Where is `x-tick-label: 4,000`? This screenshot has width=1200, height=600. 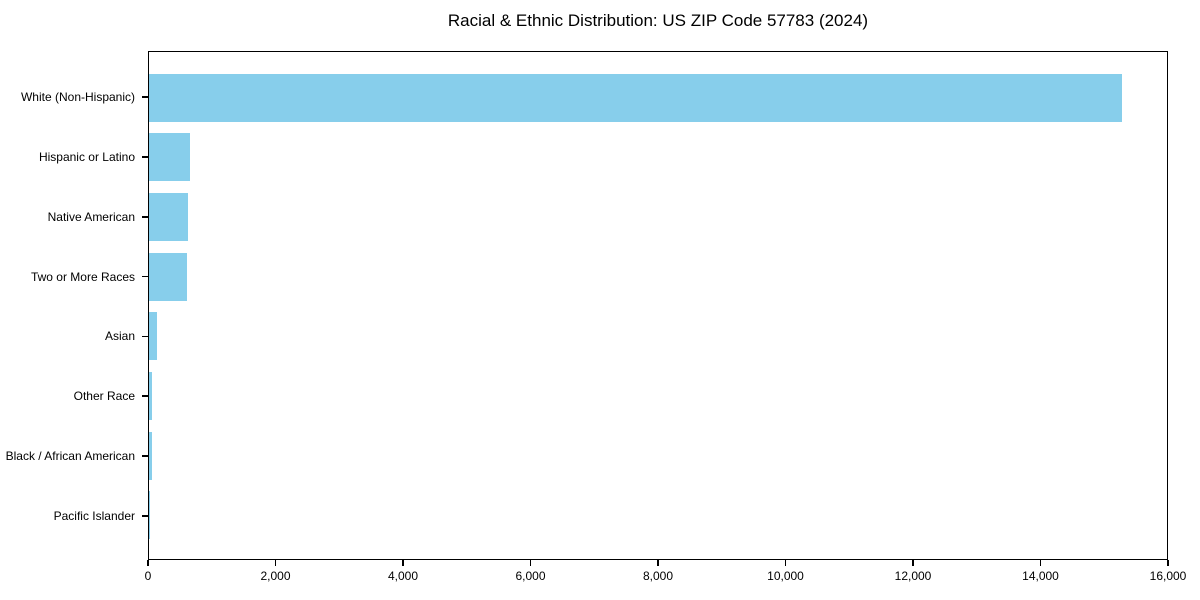 x-tick-label: 4,000 is located at coordinates (403, 576).